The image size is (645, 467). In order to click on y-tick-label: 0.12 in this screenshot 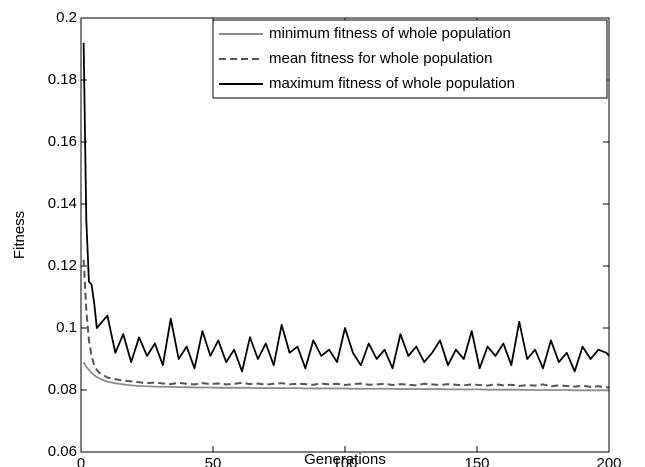, I will do `click(62, 265)`.